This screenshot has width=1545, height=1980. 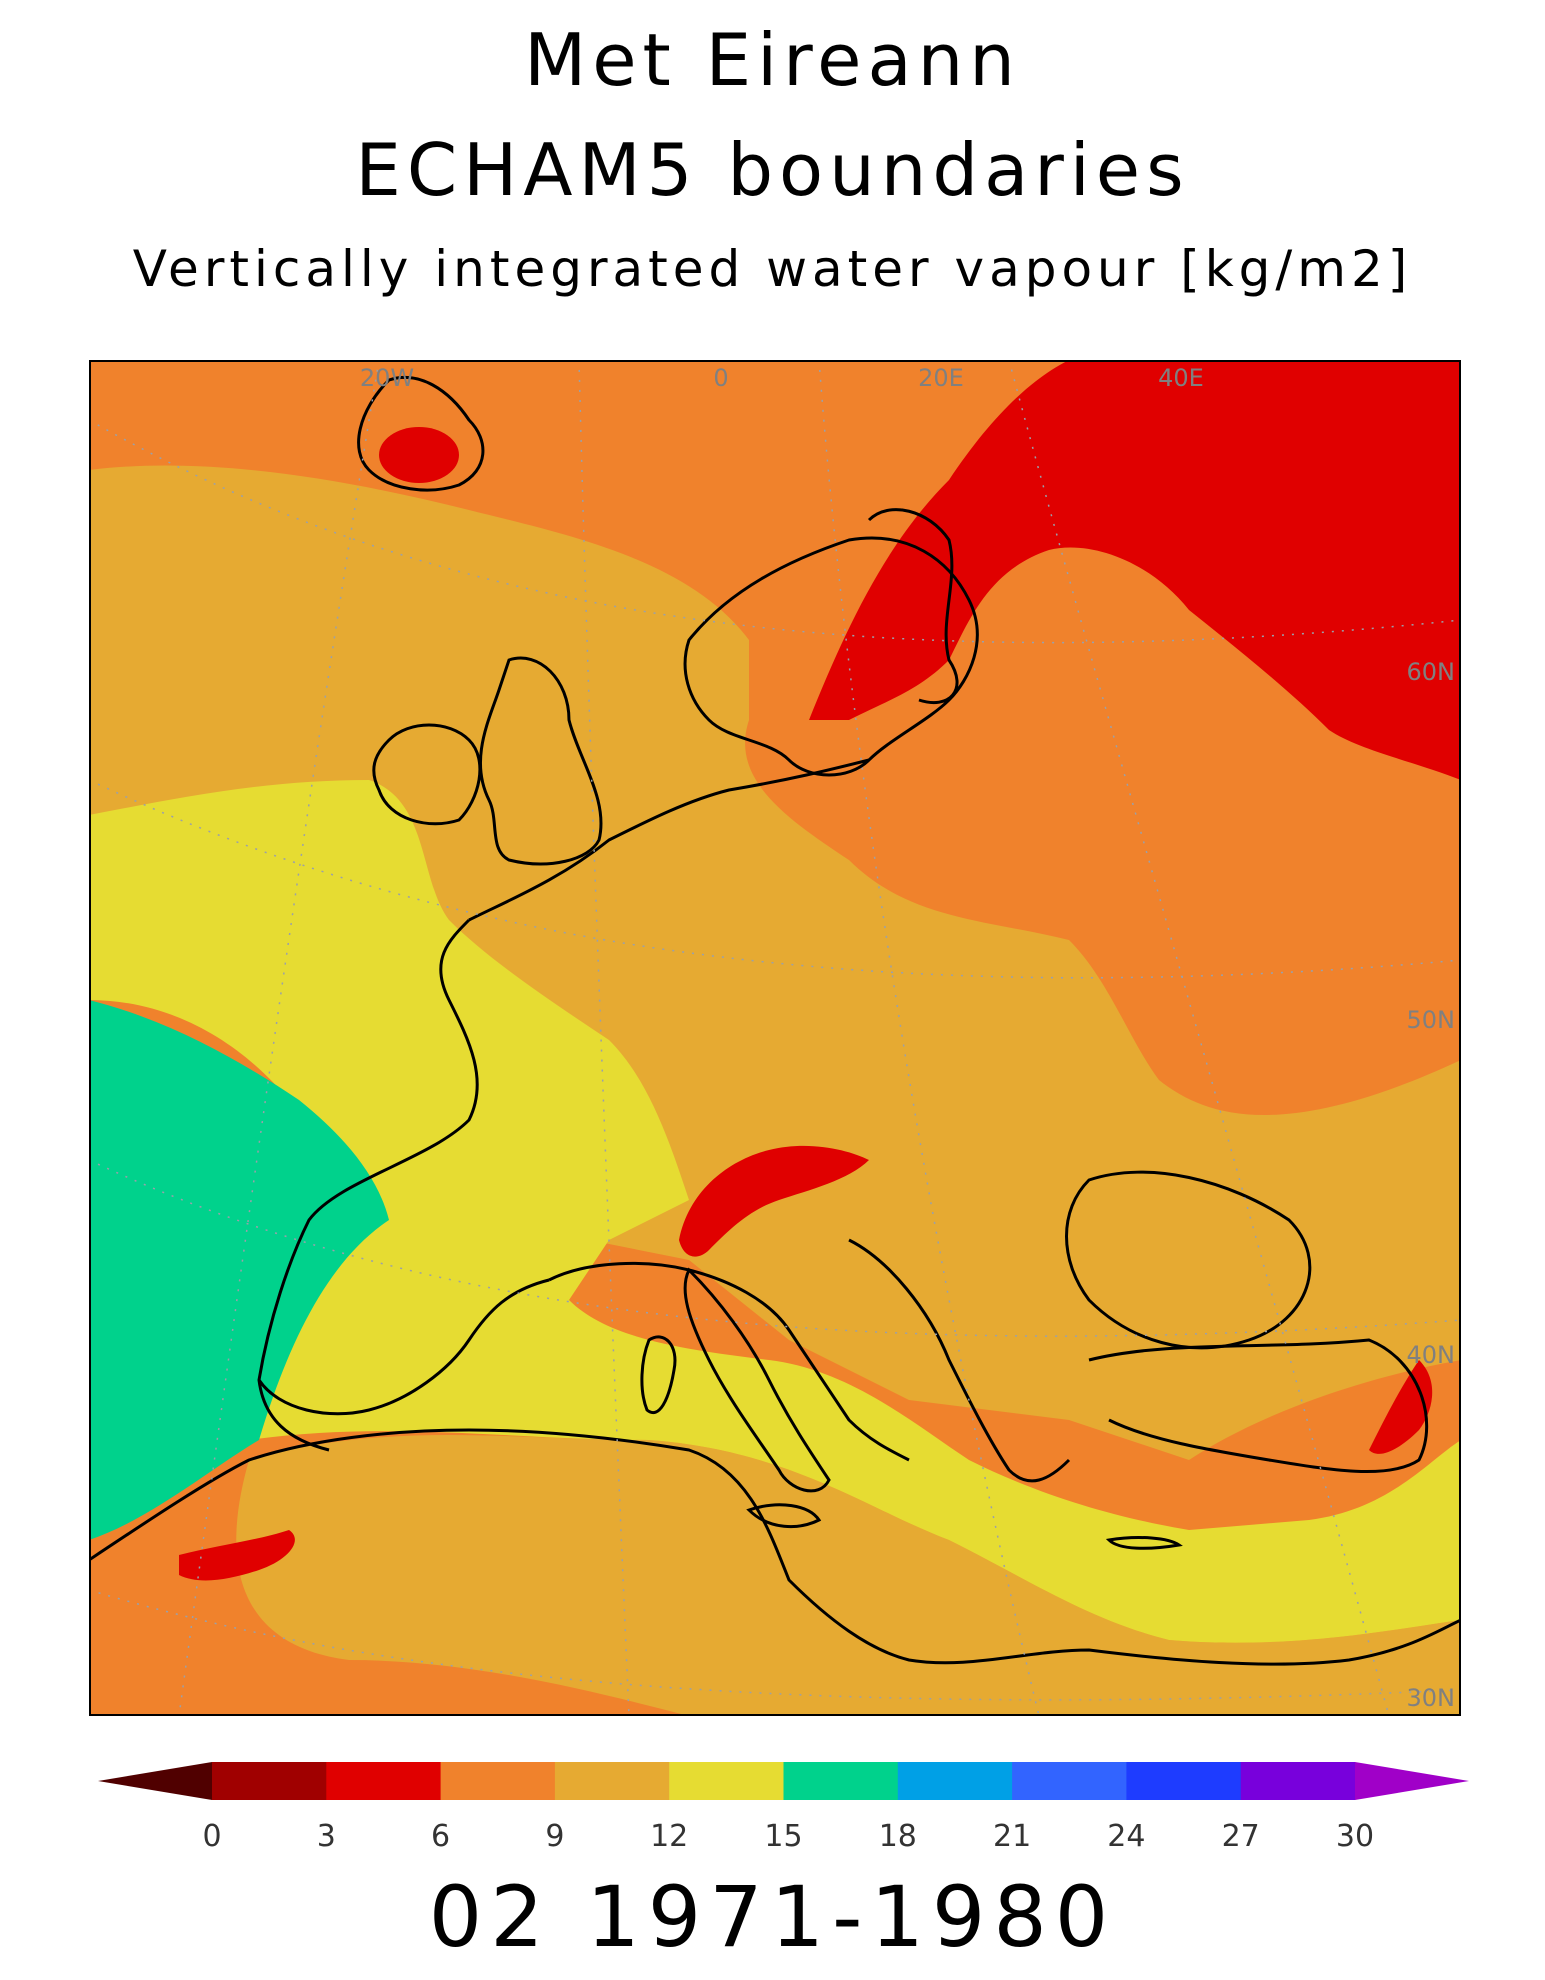 What do you see at coordinates (831, 656) in the screenshot?
I see `coast-scandinavia` at bounding box center [831, 656].